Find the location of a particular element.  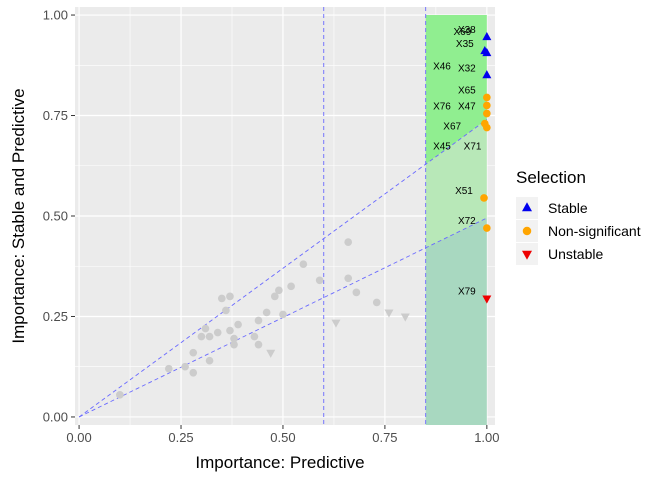

shaded-middle-band is located at coordinates (456, 183).